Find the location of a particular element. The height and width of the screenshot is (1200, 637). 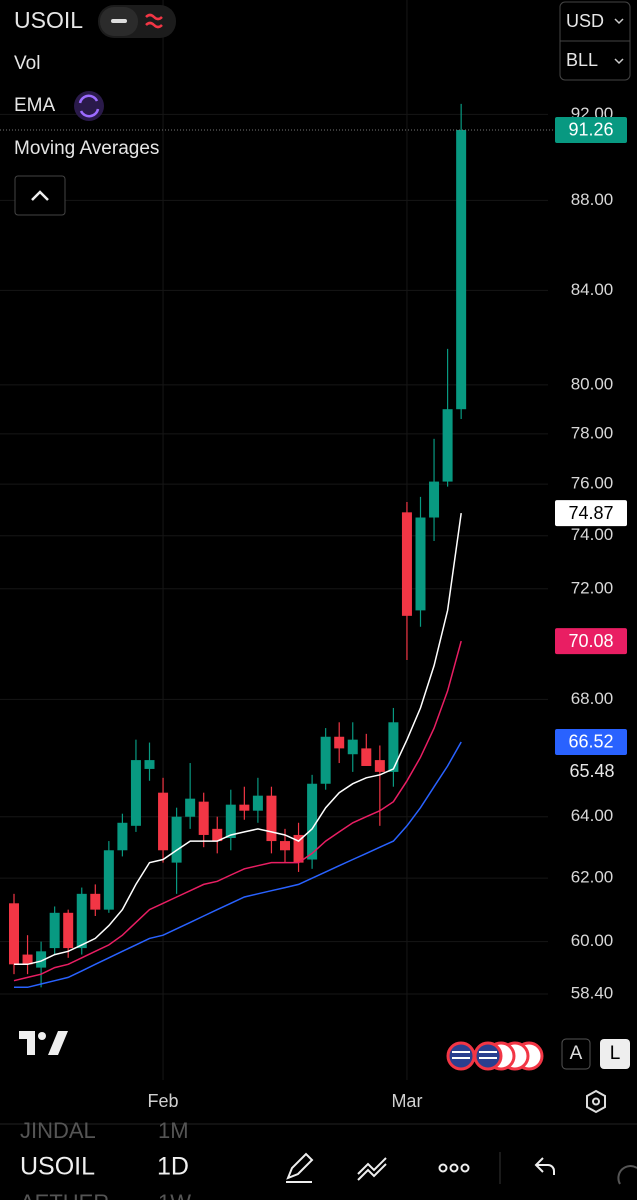

watchlist-interval: 1W is located at coordinates (174, 1195).